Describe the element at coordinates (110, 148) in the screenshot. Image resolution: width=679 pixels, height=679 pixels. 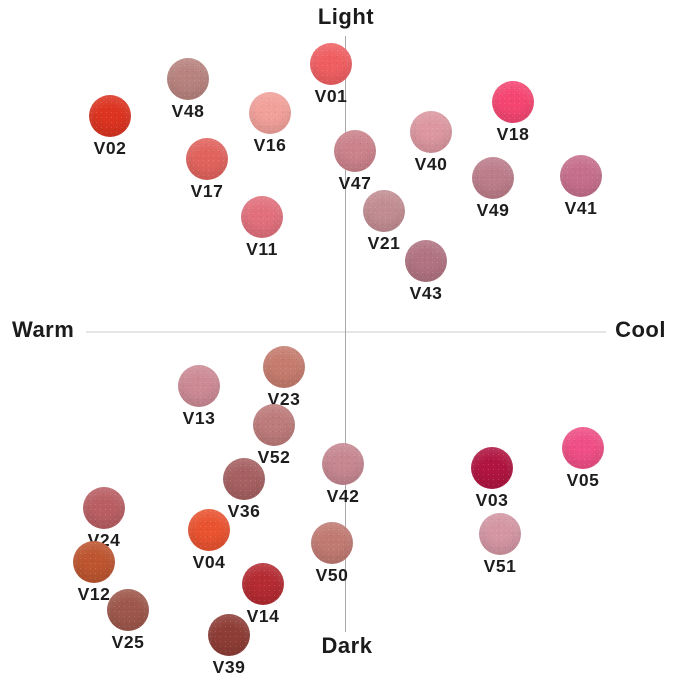
I see `shade-label: V02` at that location.